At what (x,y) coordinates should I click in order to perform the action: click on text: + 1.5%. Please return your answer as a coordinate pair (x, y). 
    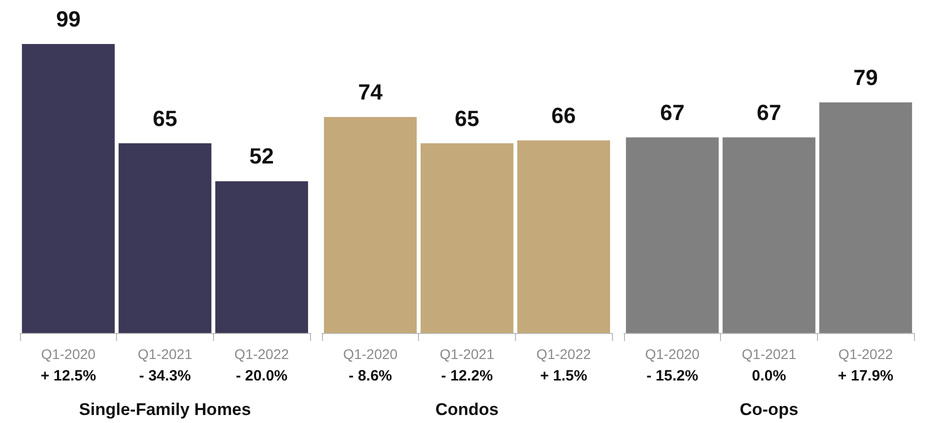
    Looking at the image, I should click on (564, 376).